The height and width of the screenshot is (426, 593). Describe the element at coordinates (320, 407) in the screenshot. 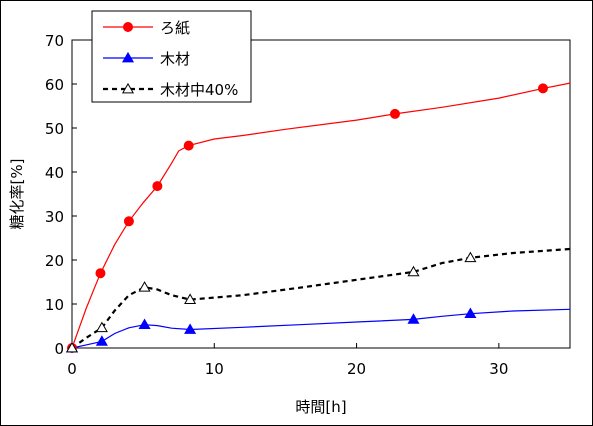

I see `x-axis-label: 時間[h]` at that location.